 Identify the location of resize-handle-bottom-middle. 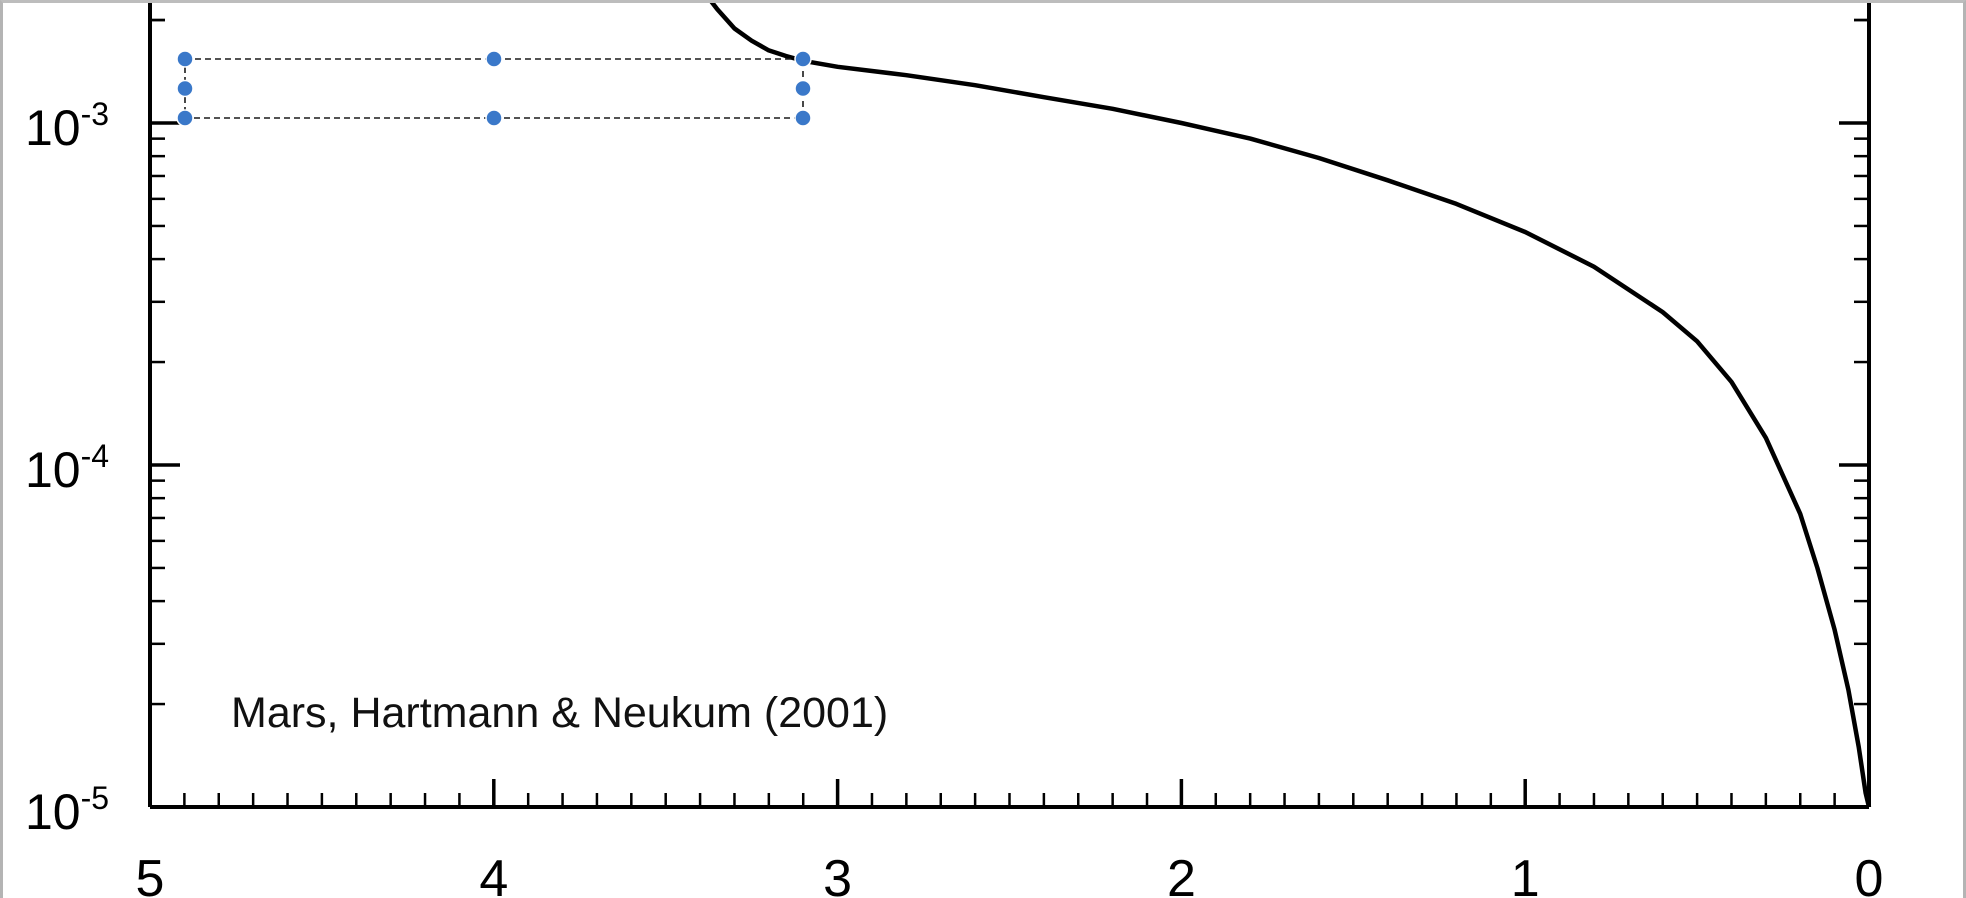
(494, 118).